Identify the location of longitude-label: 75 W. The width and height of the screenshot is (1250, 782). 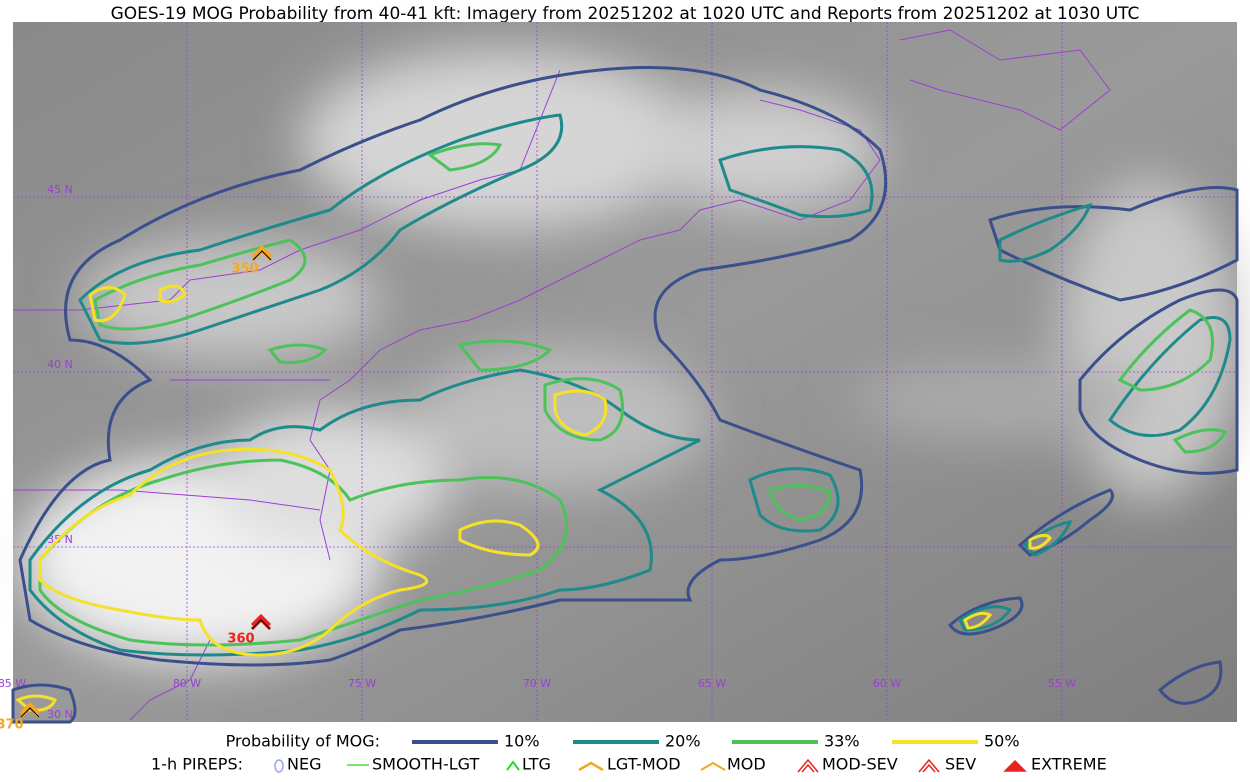
(362, 683).